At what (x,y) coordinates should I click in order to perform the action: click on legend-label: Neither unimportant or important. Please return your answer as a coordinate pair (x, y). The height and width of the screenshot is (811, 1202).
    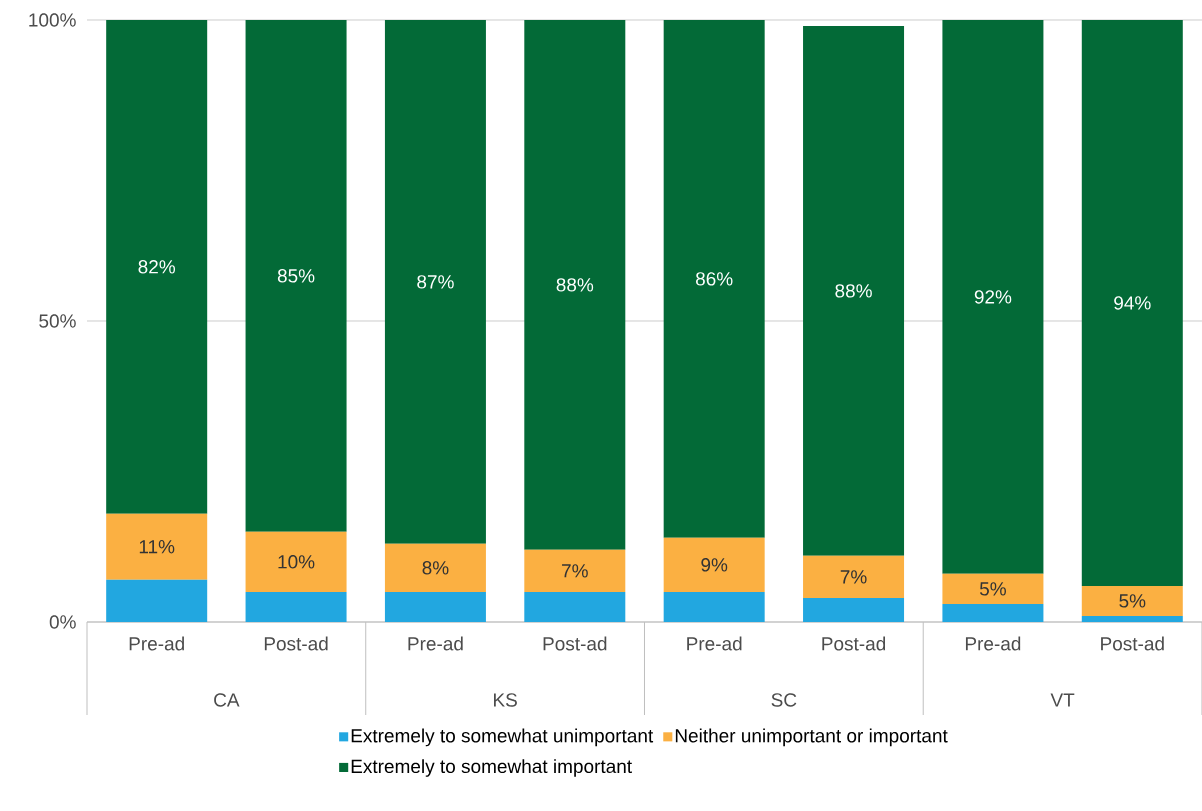
    Looking at the image, I should click on (811, 737).